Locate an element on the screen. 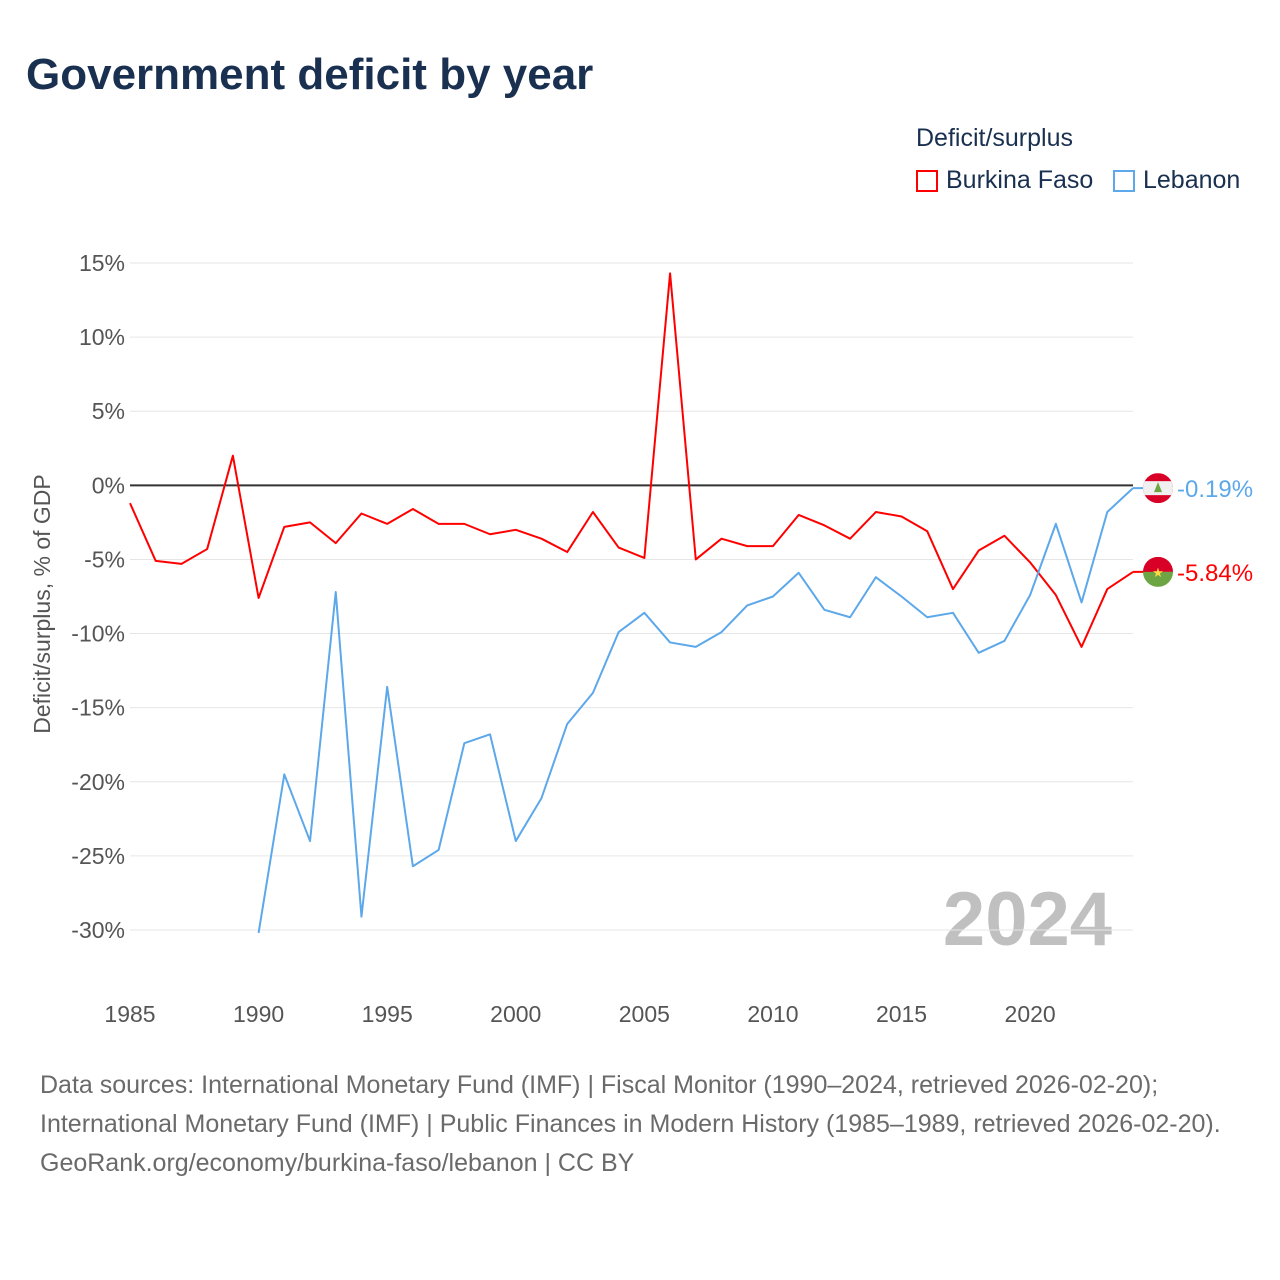 The image size is (1280, 1280). y-tick-label: -25% is located at coordinates (98, 856).